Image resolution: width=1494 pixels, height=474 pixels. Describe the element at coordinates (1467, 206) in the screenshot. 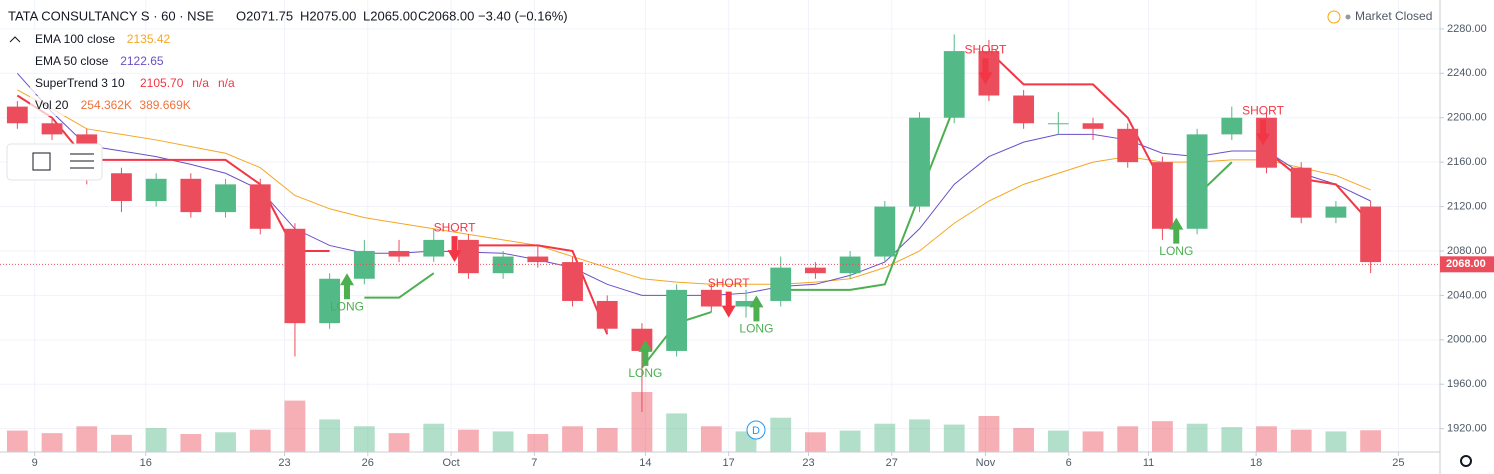

I see `y-tick-label: 2120.00` at that location.